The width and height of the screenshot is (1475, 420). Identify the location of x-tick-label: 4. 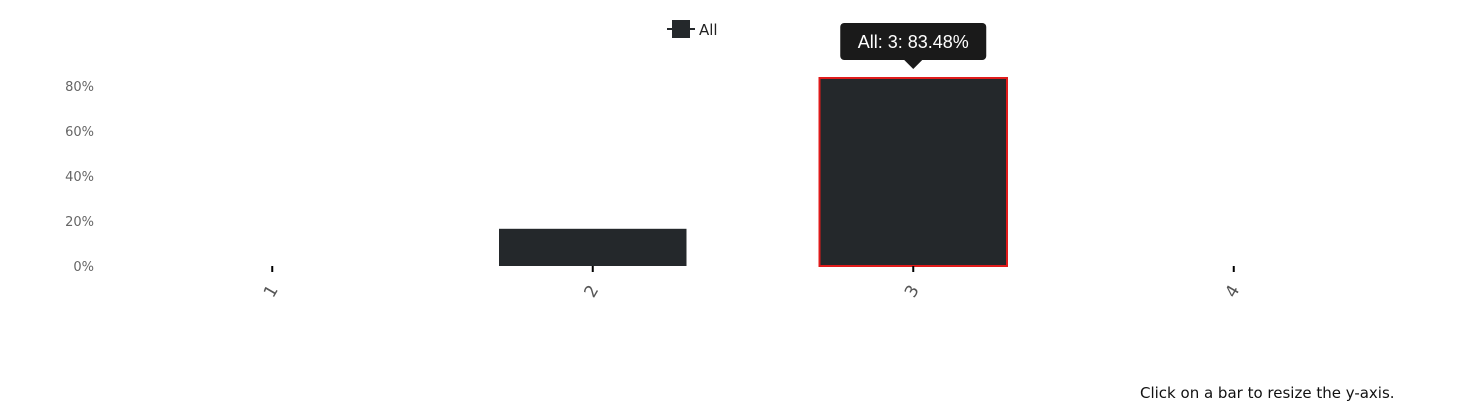
(1233, 291).